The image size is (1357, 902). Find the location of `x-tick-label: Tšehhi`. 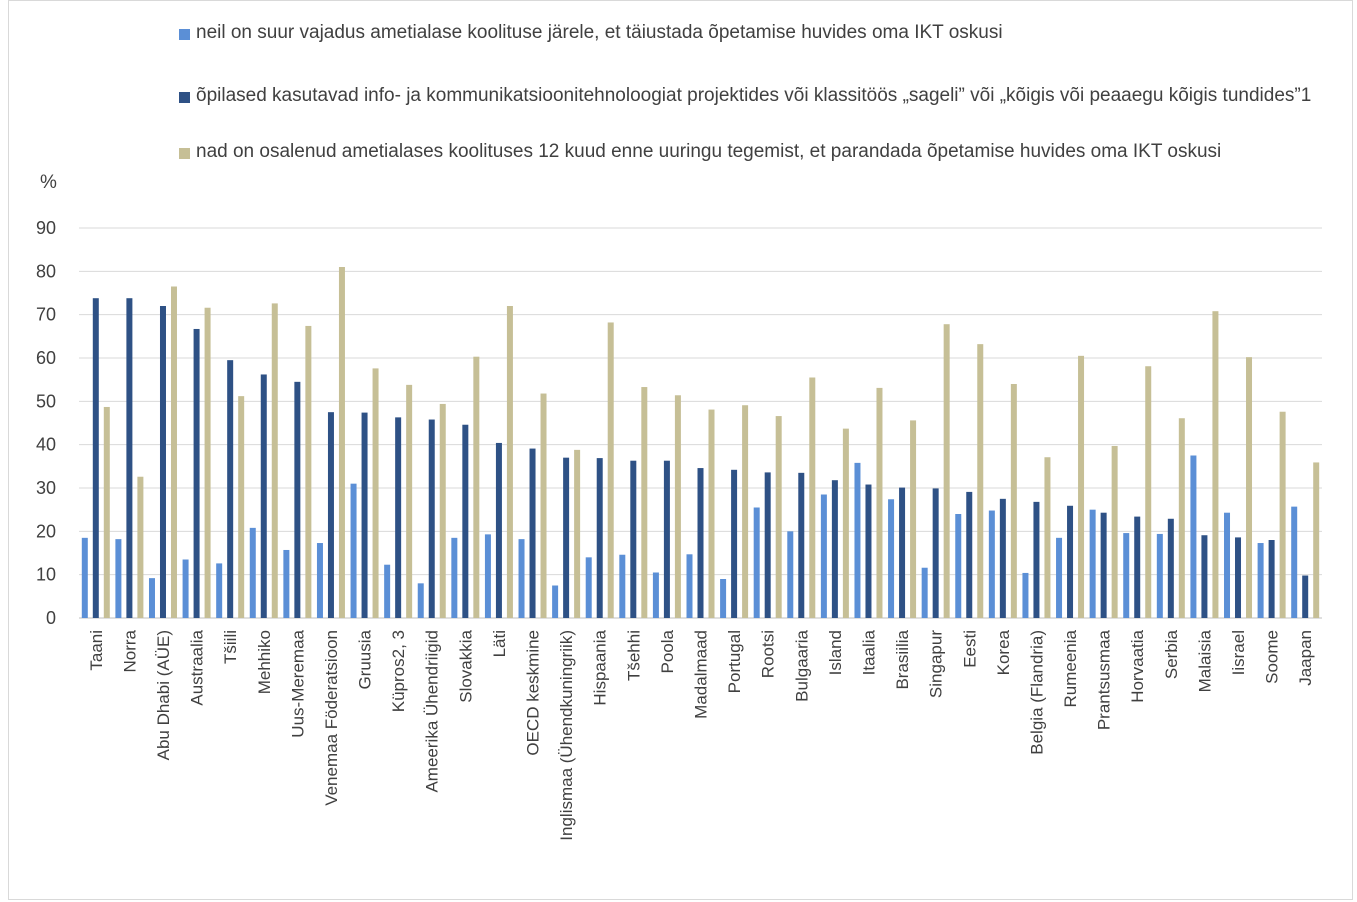

x-tick-label: Tšehhi is located at coordinates (633, 655).